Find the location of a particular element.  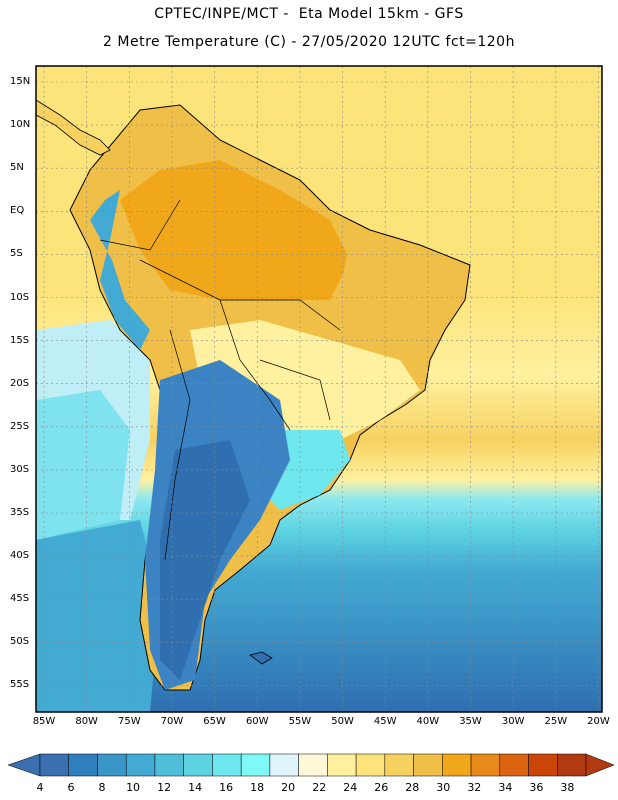

lat-label: 40S is located at coordinates (20, 556).